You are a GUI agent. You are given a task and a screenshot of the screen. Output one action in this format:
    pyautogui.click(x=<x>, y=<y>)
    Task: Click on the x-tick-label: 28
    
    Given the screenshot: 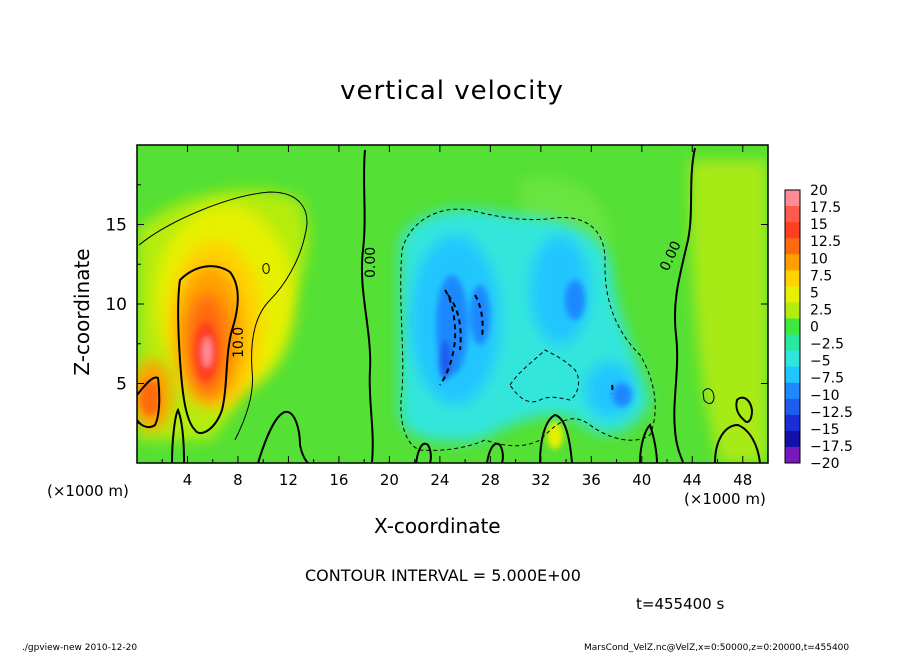 What is the action you would take?
    pyautogui.click(x=490, y=480)
    